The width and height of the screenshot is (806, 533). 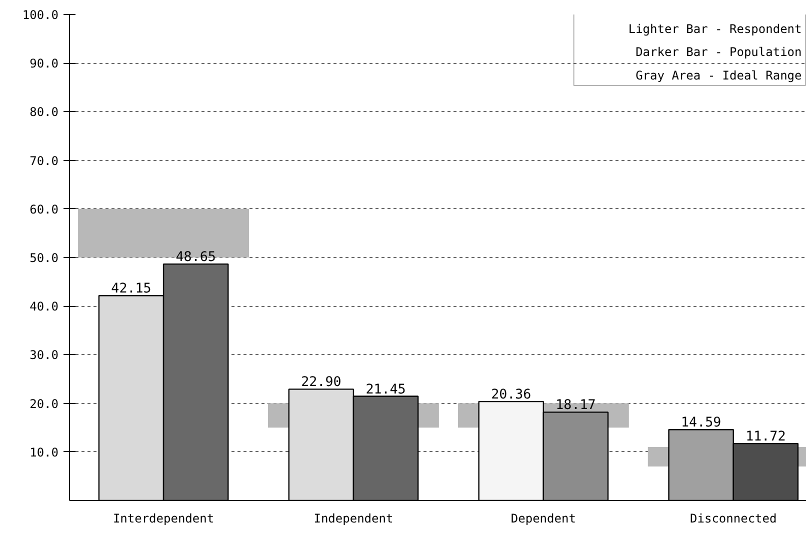 What do you see at coordinates (543, 519) in the screenshot?
I see `x-tick-label: Dependent` at bounding box center [543, 519].